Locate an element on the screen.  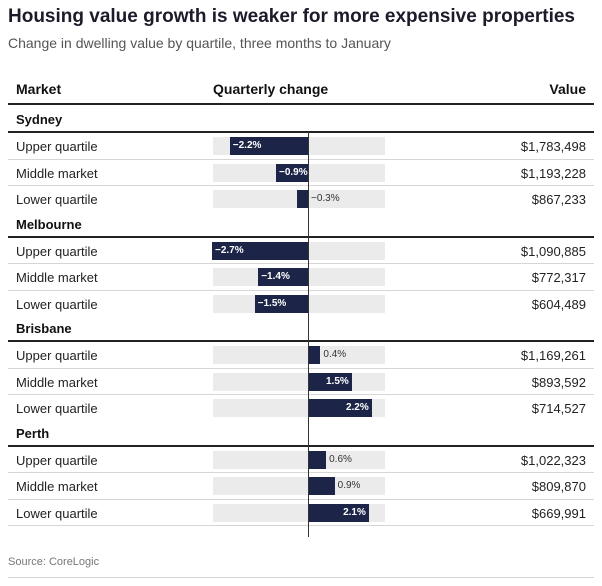
bar-value-label: −2.2% is located at coordinates (247, 145).